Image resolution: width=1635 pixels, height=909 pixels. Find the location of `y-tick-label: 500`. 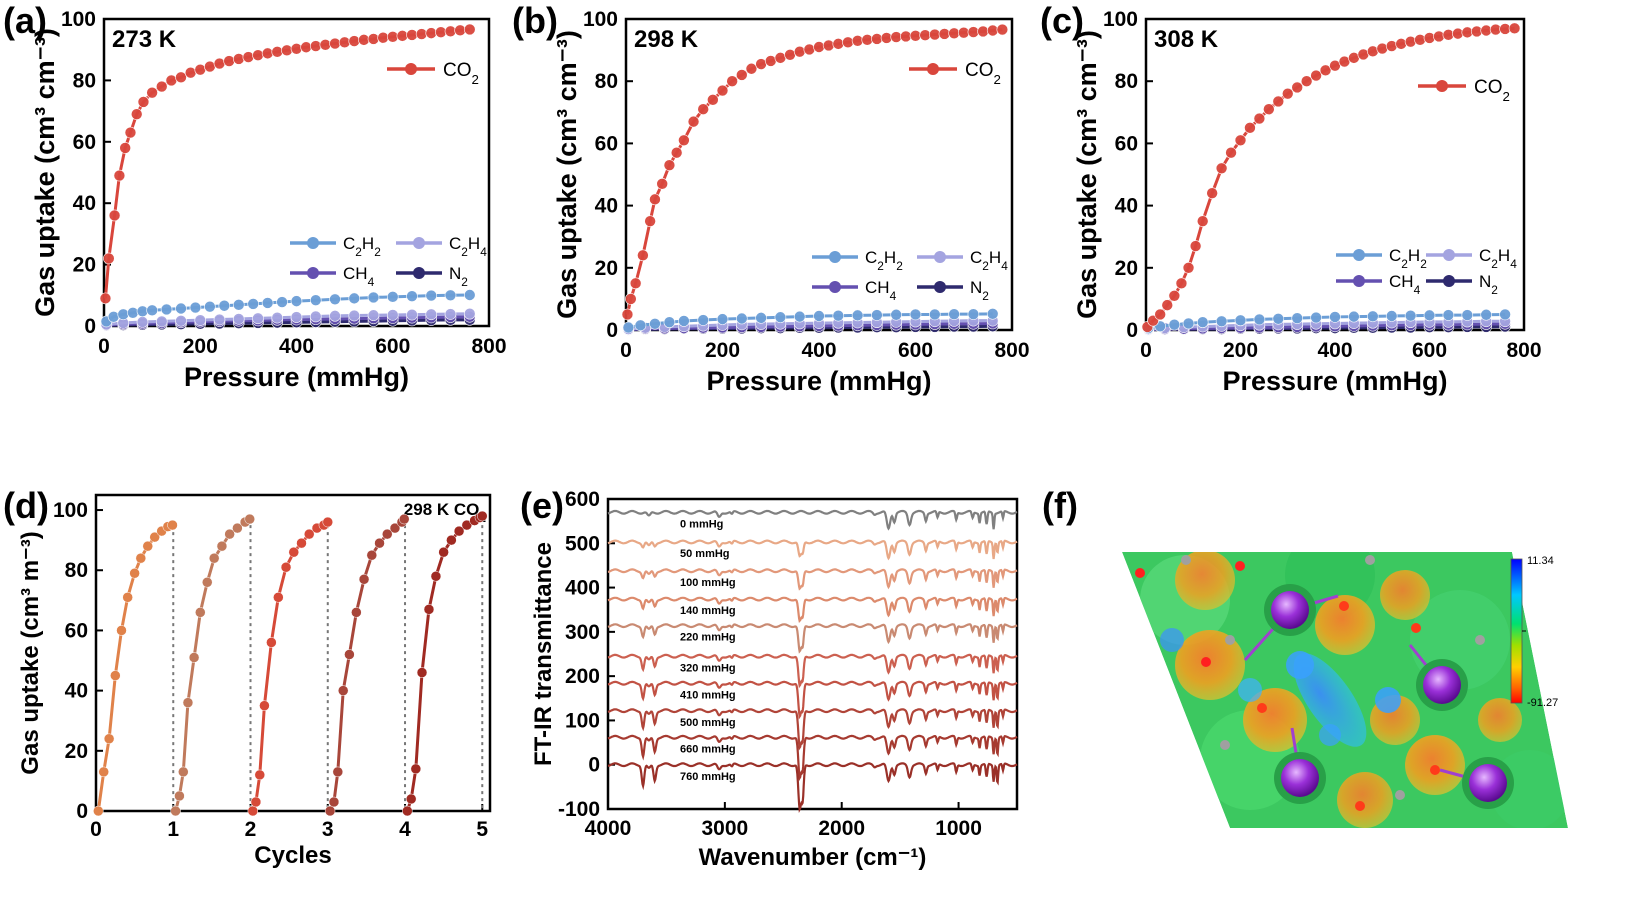

y-tick-label: 500 is located at coordinates (582, 543).